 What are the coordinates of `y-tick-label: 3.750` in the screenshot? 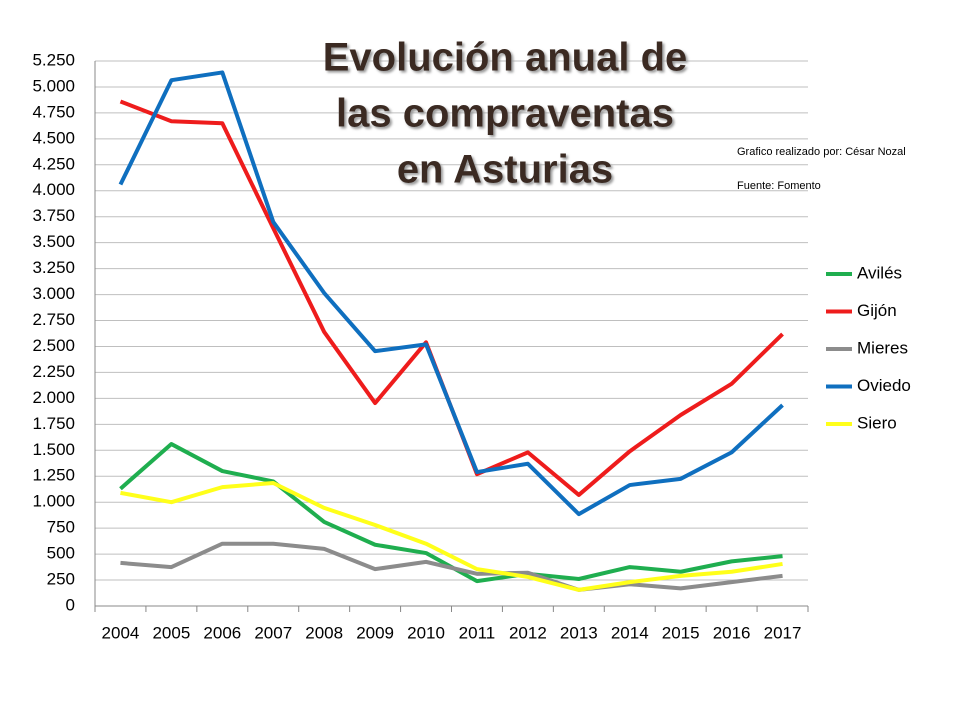 It's located at (53, 215).